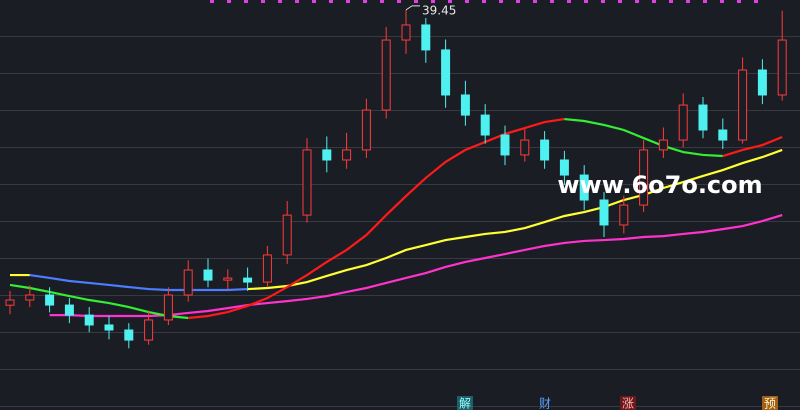 Image resolution: width=800 pixels, height=410 pixels. I want to click on high-pointer, so click(412, 8).